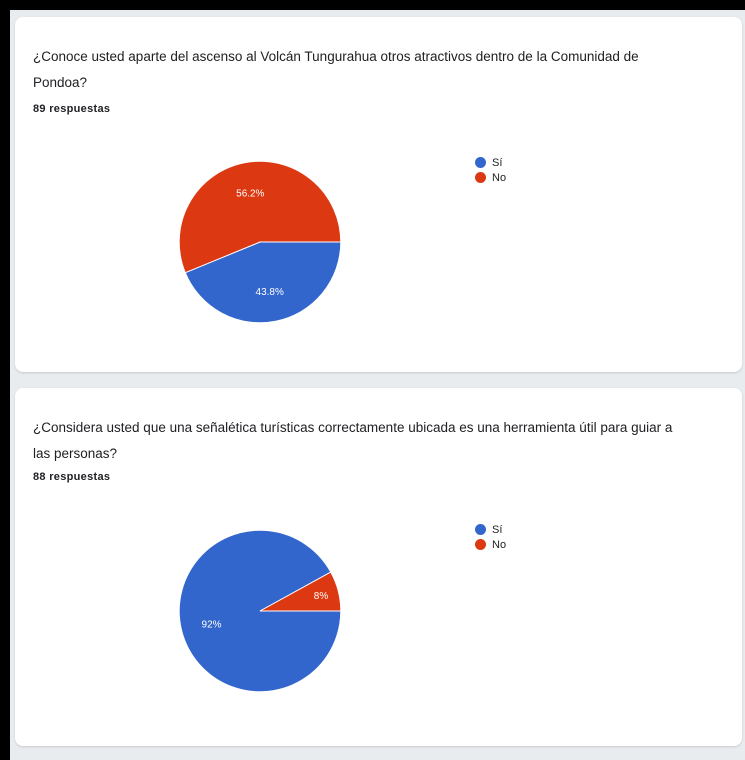 This screenshot has height=760, width=745. I want to click on pie-chart-1: 43.8% 56.2%, so click(260, 242).